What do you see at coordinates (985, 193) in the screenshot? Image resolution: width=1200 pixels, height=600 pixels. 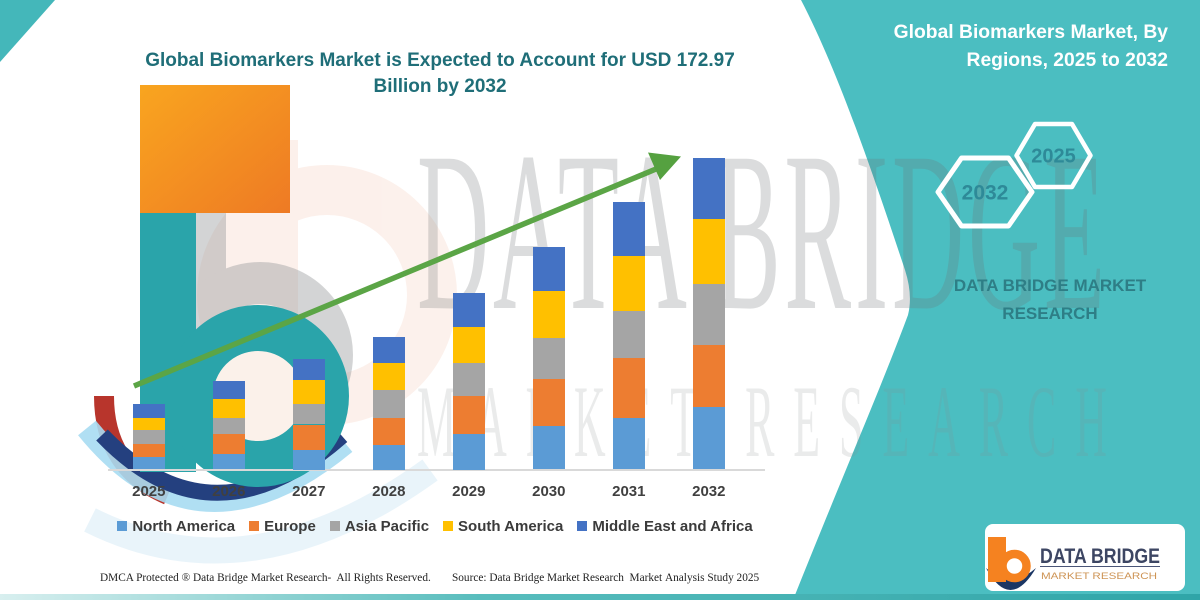 I see `svg-text: 2032` at bounding box center [985, 193].